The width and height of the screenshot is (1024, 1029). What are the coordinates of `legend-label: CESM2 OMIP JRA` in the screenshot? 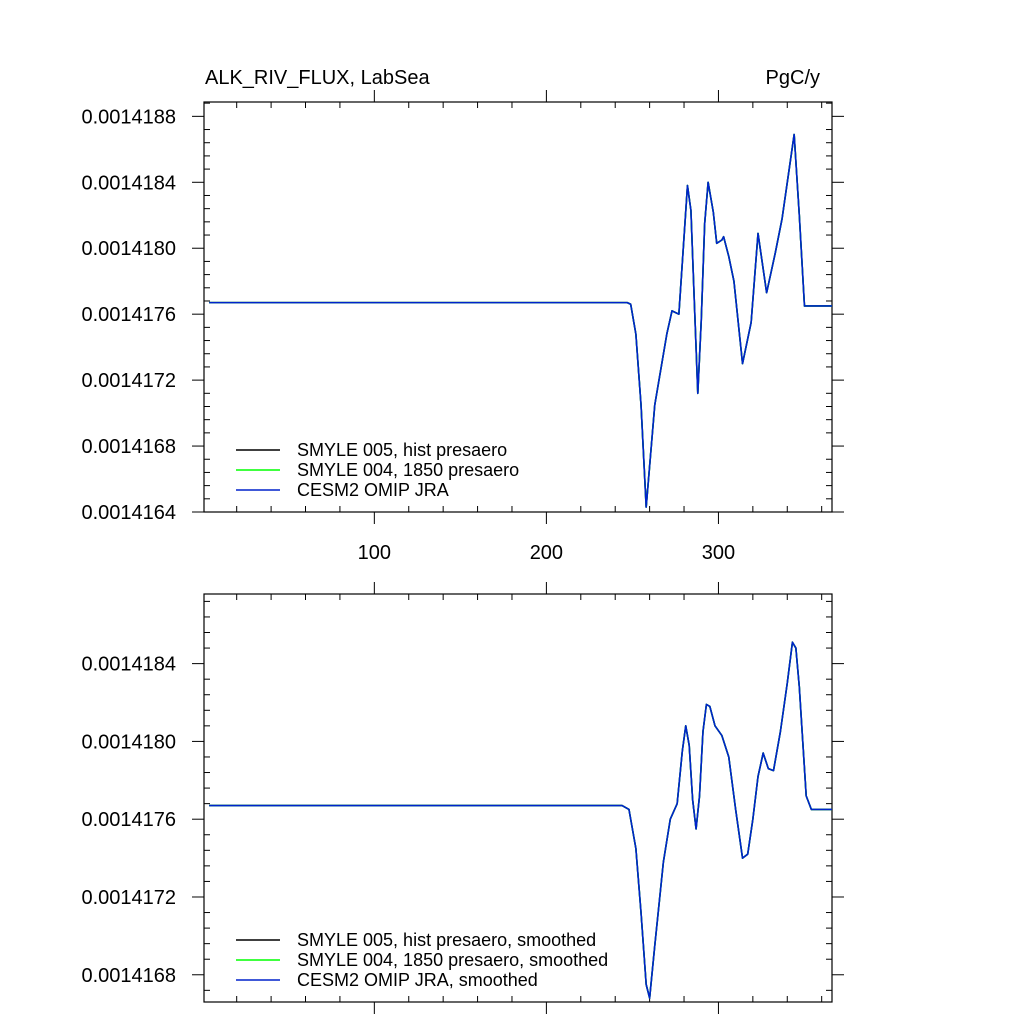 It's located at (373, 490).